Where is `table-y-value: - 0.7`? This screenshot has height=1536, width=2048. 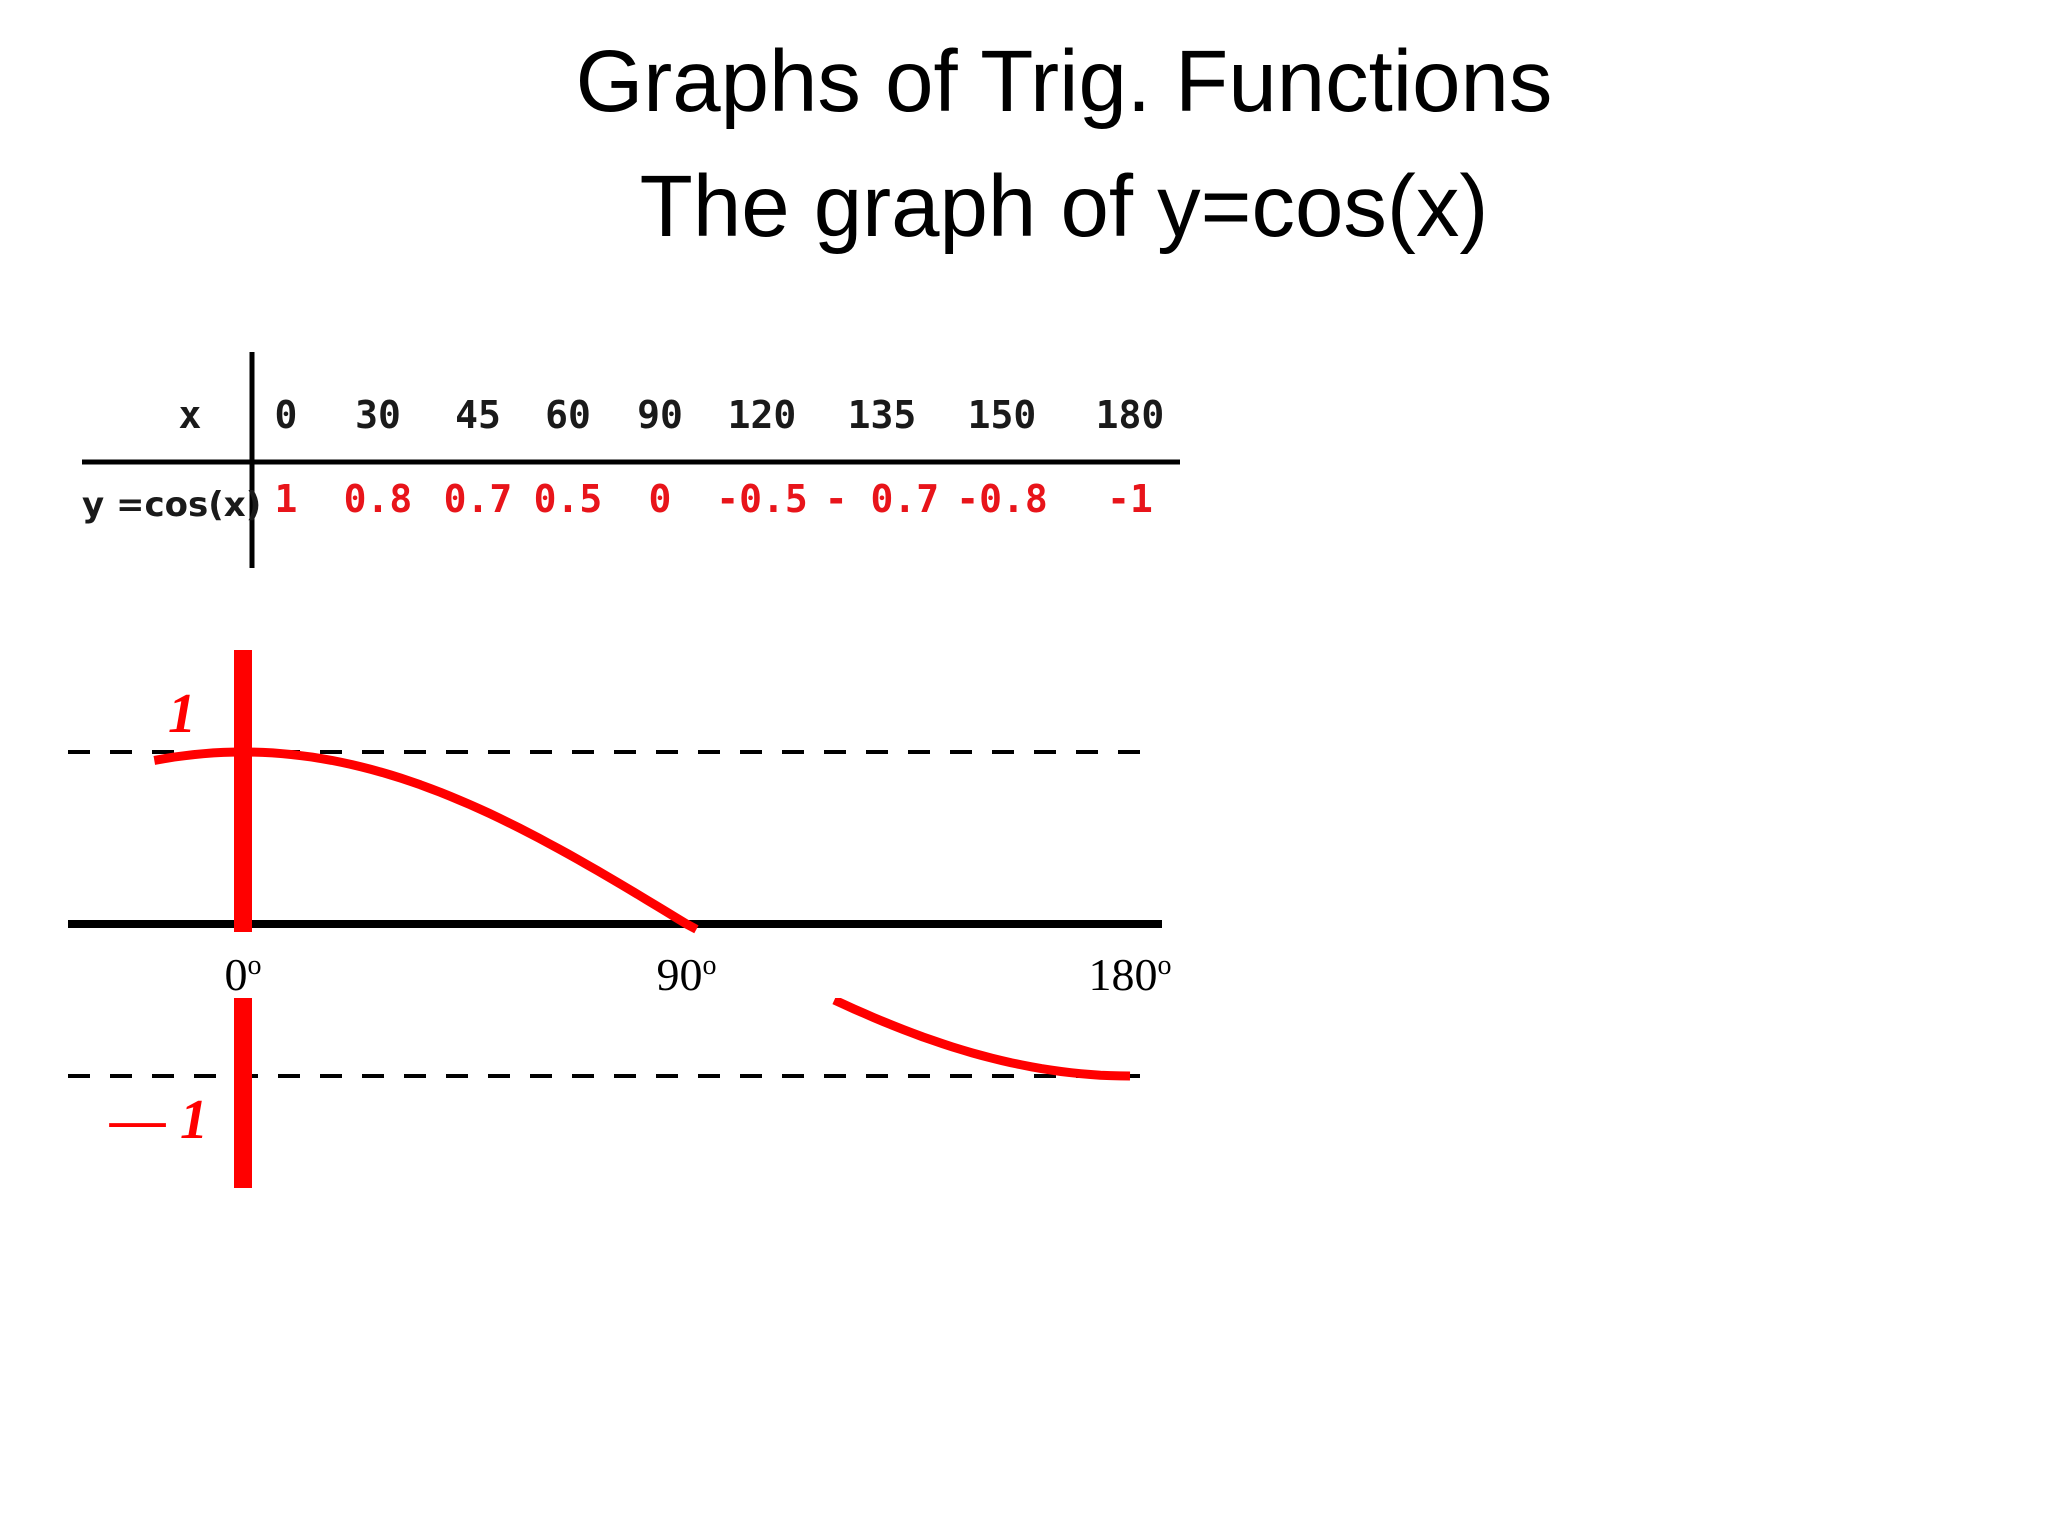
table-y-value: - 0.7 is located at coordinates (882, 499).